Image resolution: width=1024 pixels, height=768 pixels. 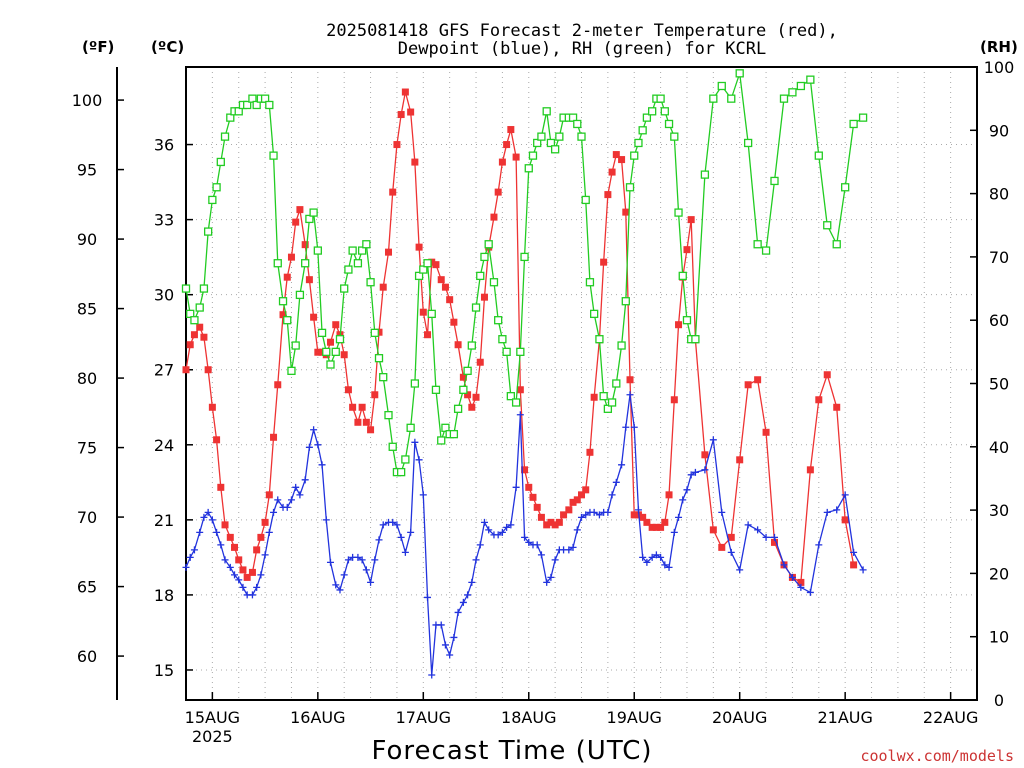 I want to click on celsius-tick-label: 15, so click(x=164, y=670).